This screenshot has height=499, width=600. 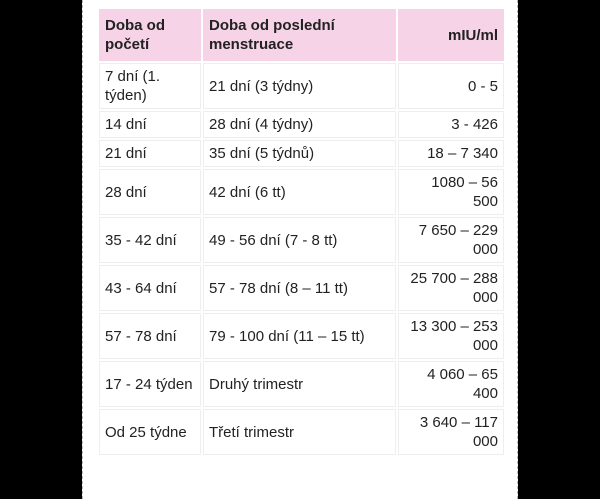 I want to click on cell-last-period: 49 - 56 dní (7 - 8 tt), so click(x=299, y=240).